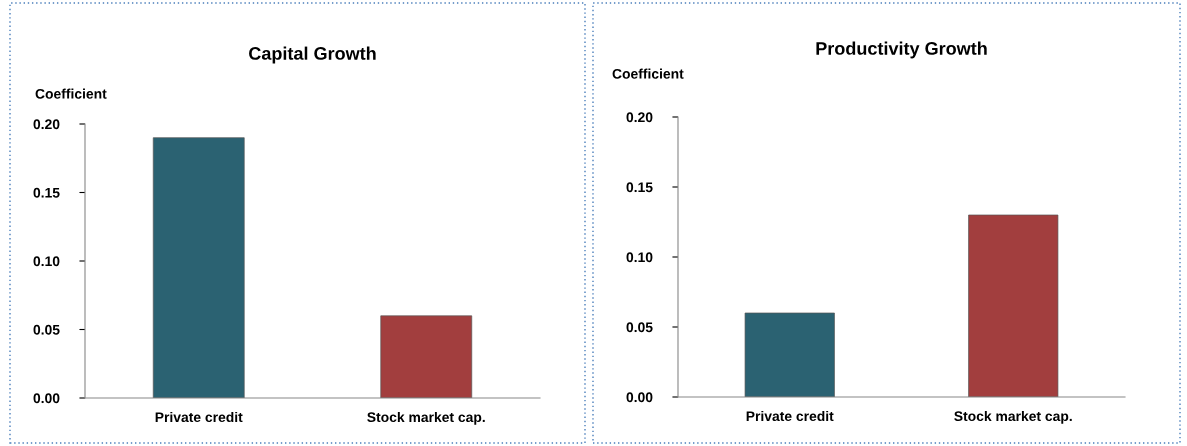 This screenshot has width=1187, height=446. Describe the element at coordinates (312, 55) in the screenshot. I see `chart-title: Capital Growth` at that location.